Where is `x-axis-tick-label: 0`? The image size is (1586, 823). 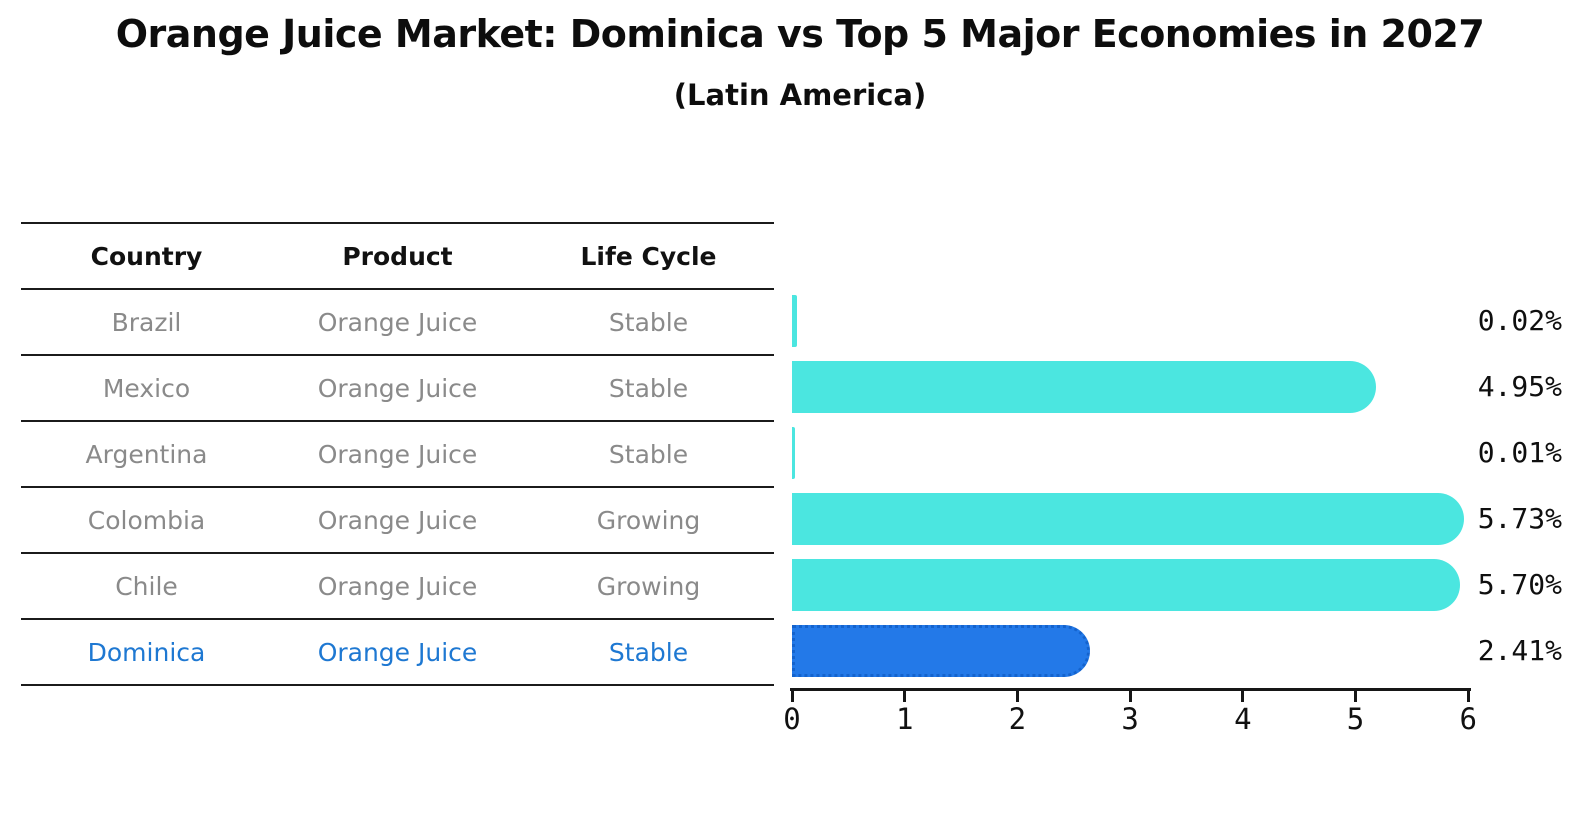 x-axis-tick-label: 0 is located at coordinates (792, 719).